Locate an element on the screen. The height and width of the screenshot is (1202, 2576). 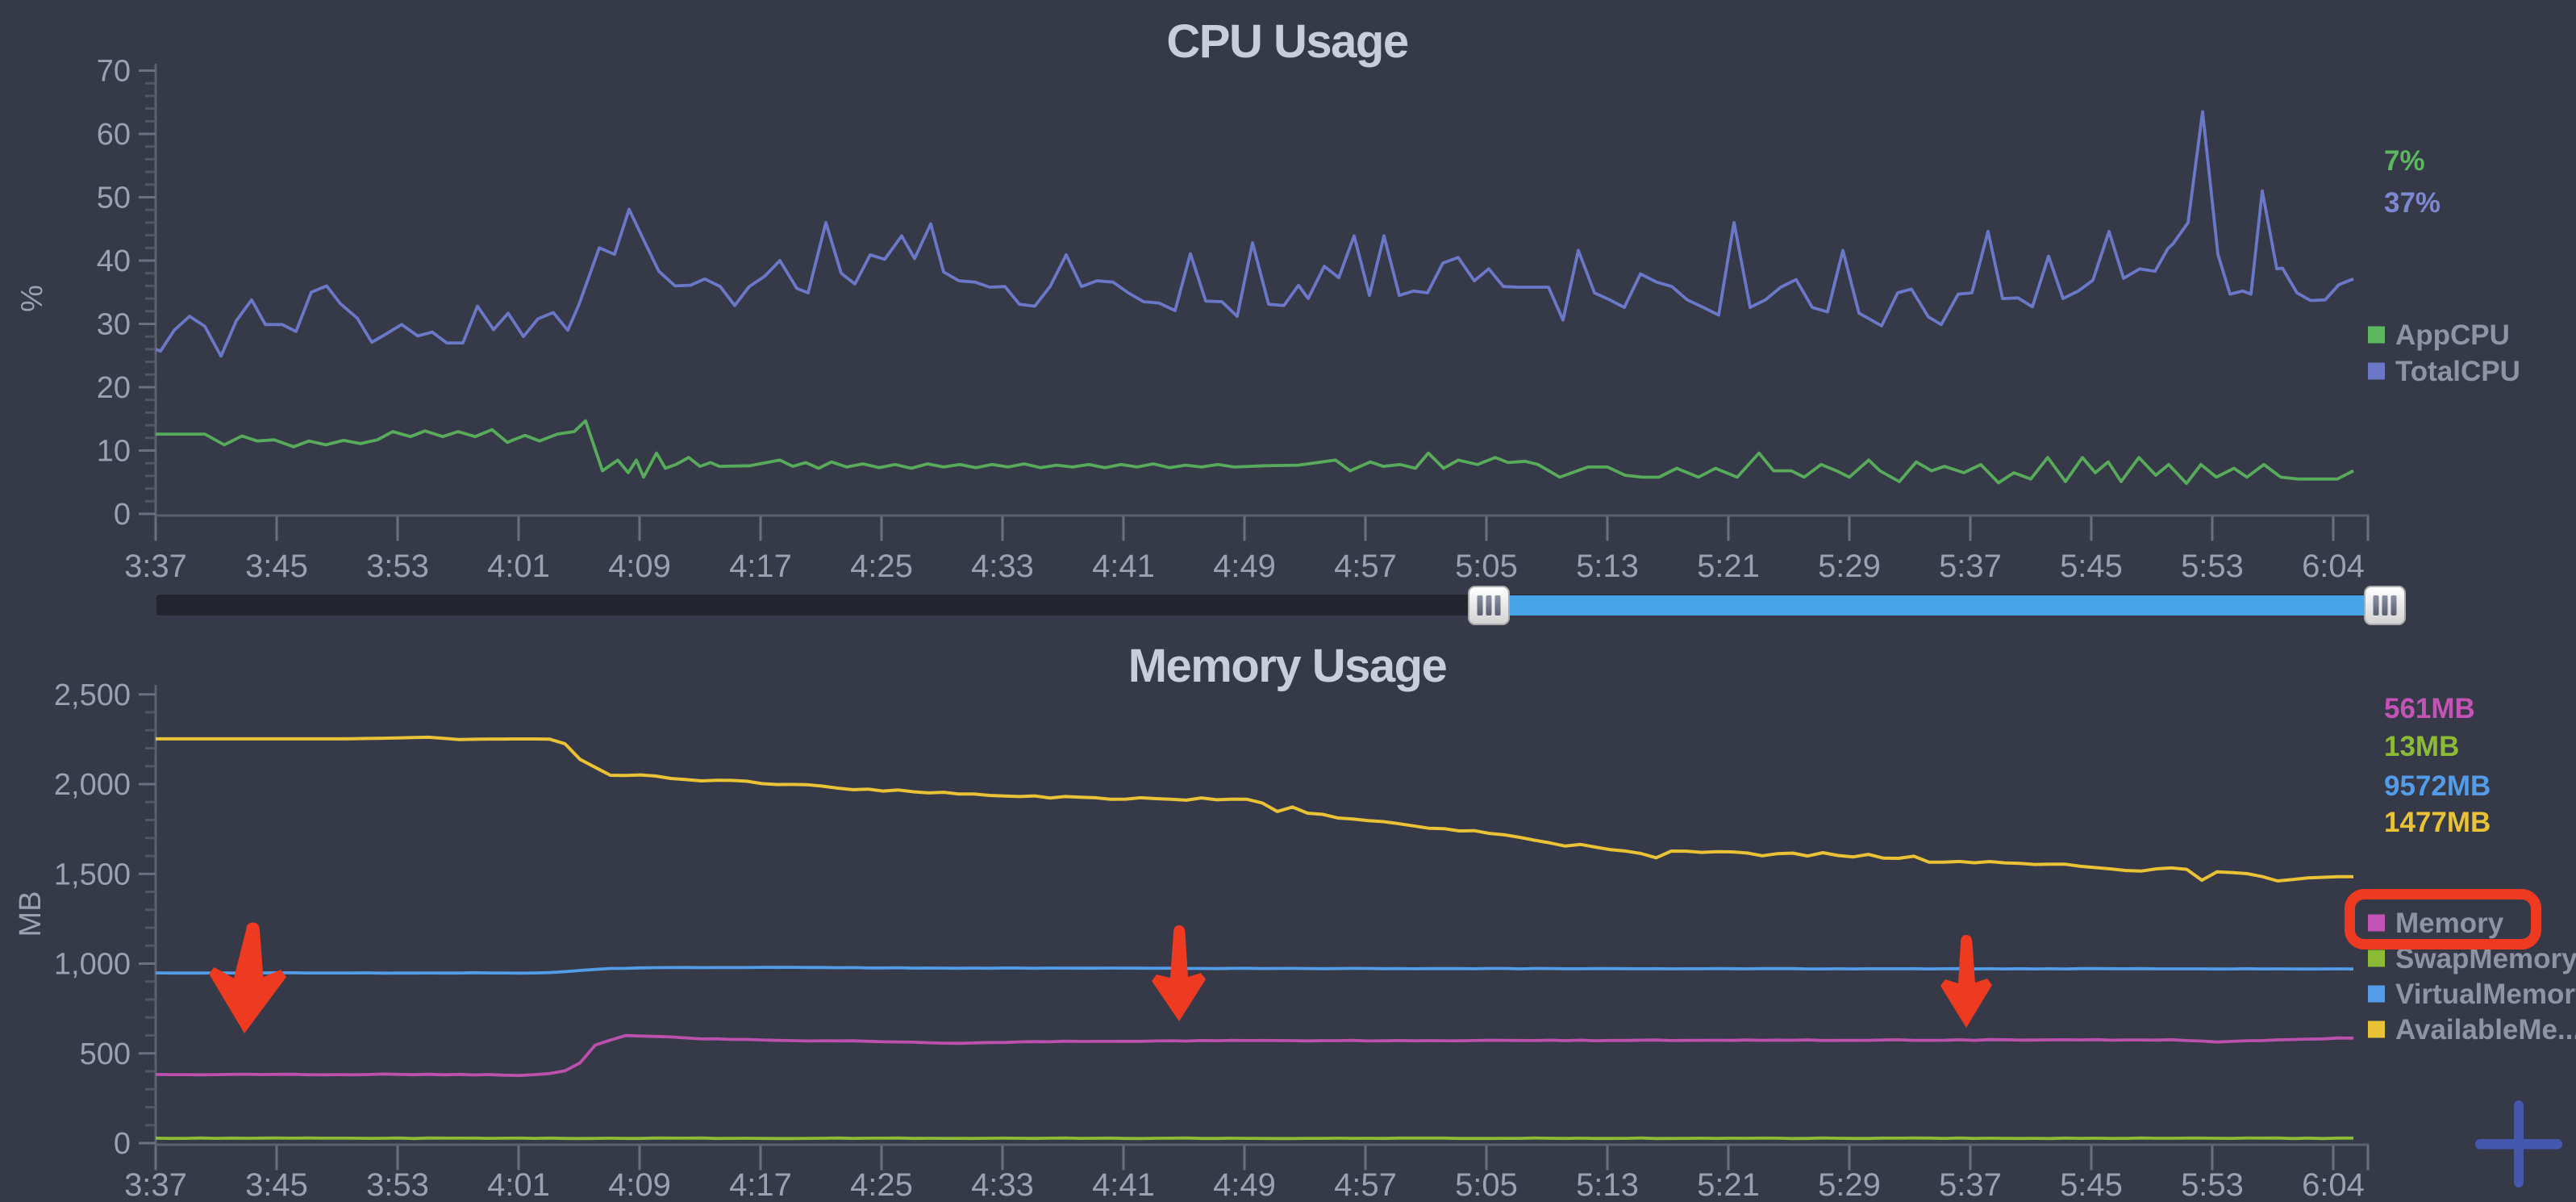
svg-text: VirtualMemory is located at coordinates (2485, 994).